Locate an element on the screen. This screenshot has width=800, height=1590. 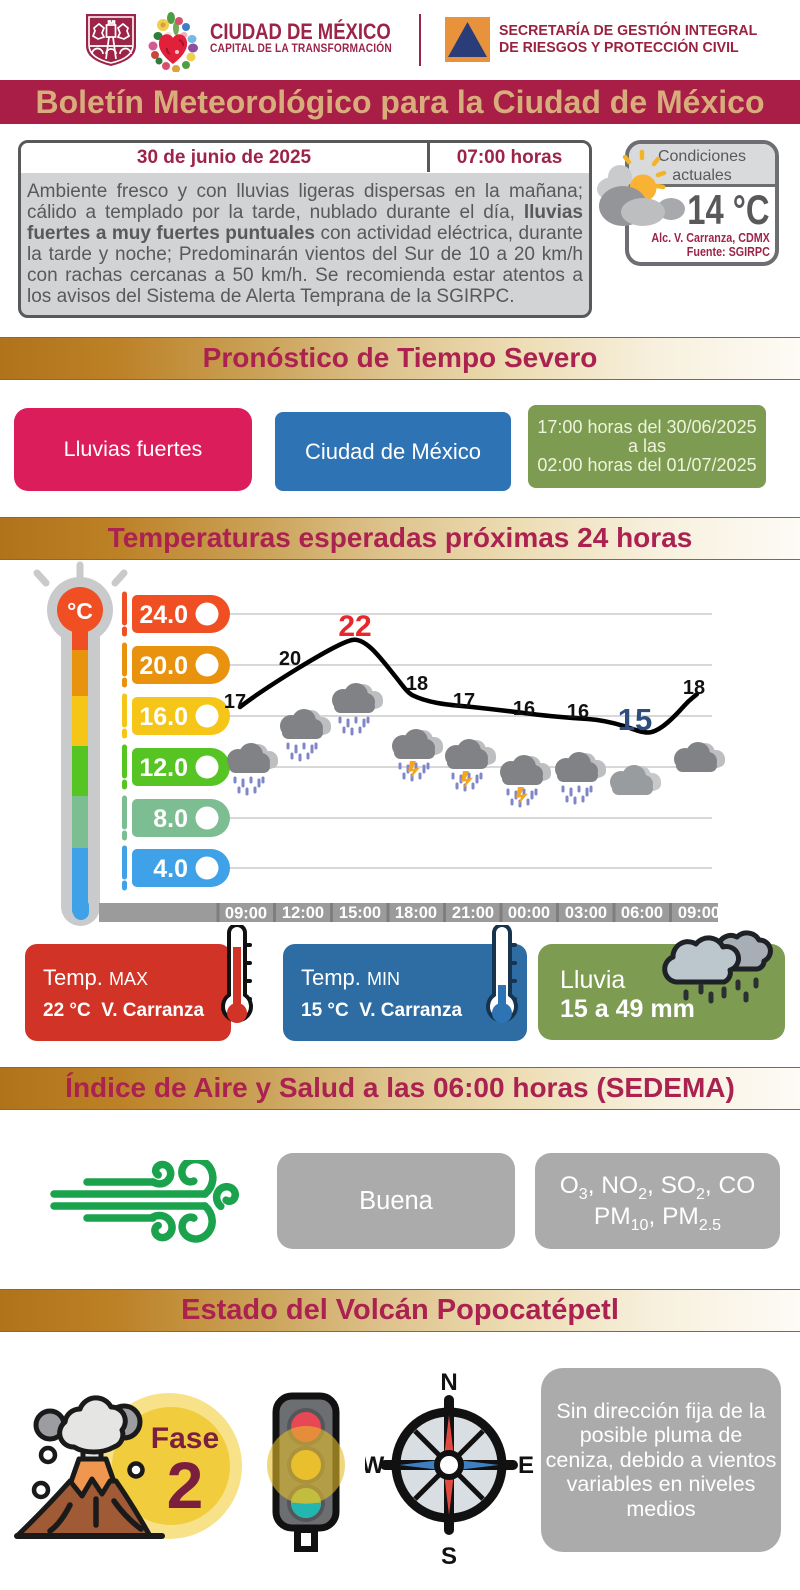
svg-text: 16.0 is located at coordinates (163, 717).